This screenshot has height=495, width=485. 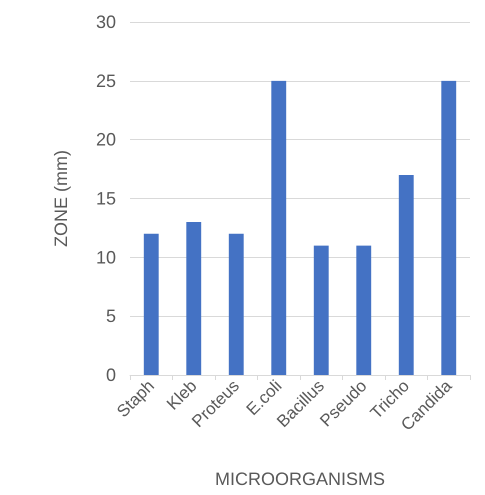 What do you see at coordinates (106, 22) in the screenshot?
I see `y-tick-label: 30` at bounding box center [106, 22].